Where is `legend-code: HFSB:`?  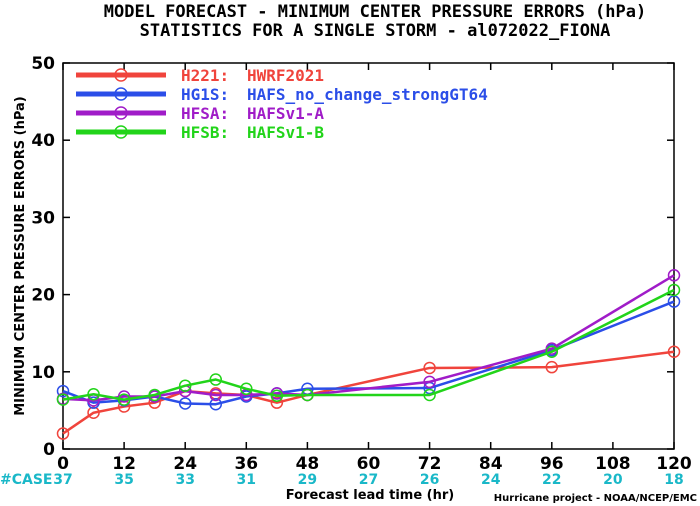 legend-code: HFSB: is located at coordinates (205, 132).